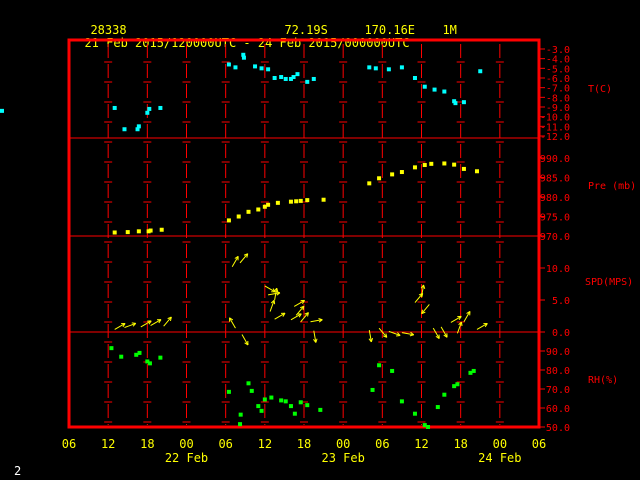 The height and width of the screenshot is (480, 640). What do you see at coordinates (609, 282) in the screenshot?
I see `panel-label-wind_speed: SPD(MPS)` at bounding box center [609, 282].